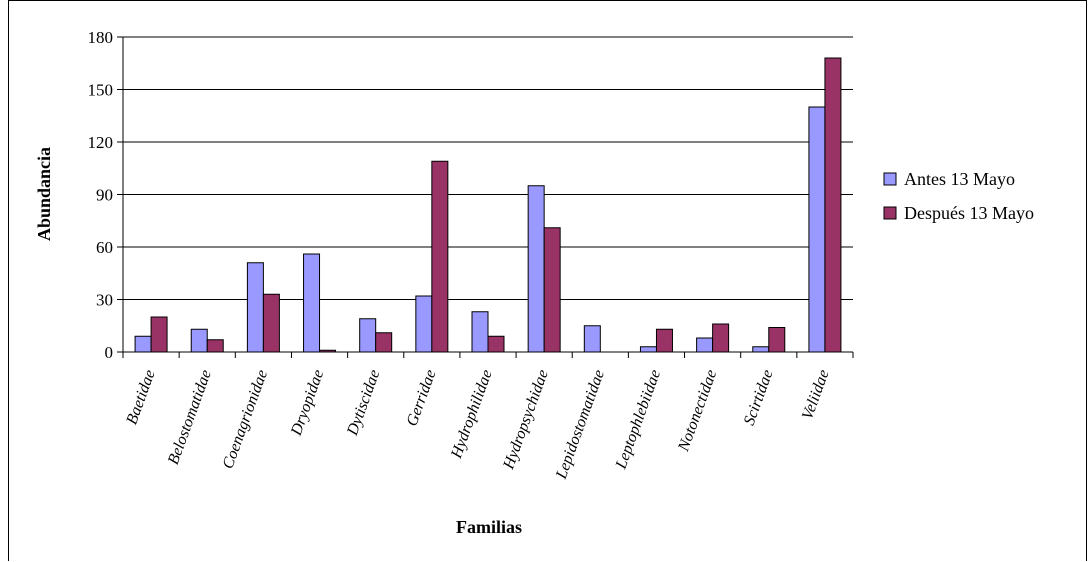  What do you see at coordinates (697, 411) in the screenshot?
I see `category-label: Notonectidae` at bounding box center [697, 411].